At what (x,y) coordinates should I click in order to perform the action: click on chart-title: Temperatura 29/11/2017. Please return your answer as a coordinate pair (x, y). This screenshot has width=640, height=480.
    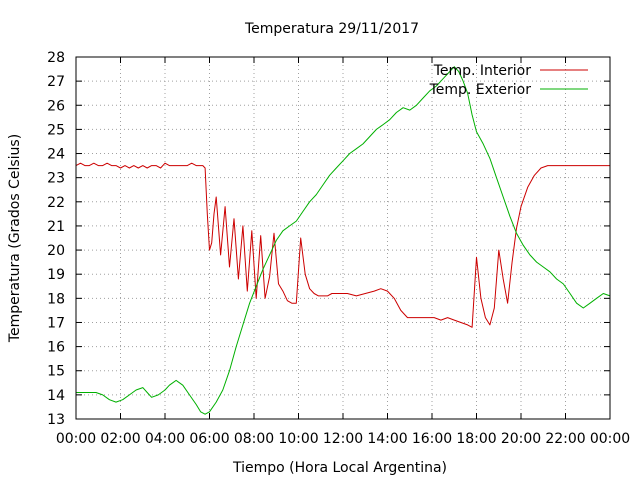
    Looking at the image, I should click on (331, 29).